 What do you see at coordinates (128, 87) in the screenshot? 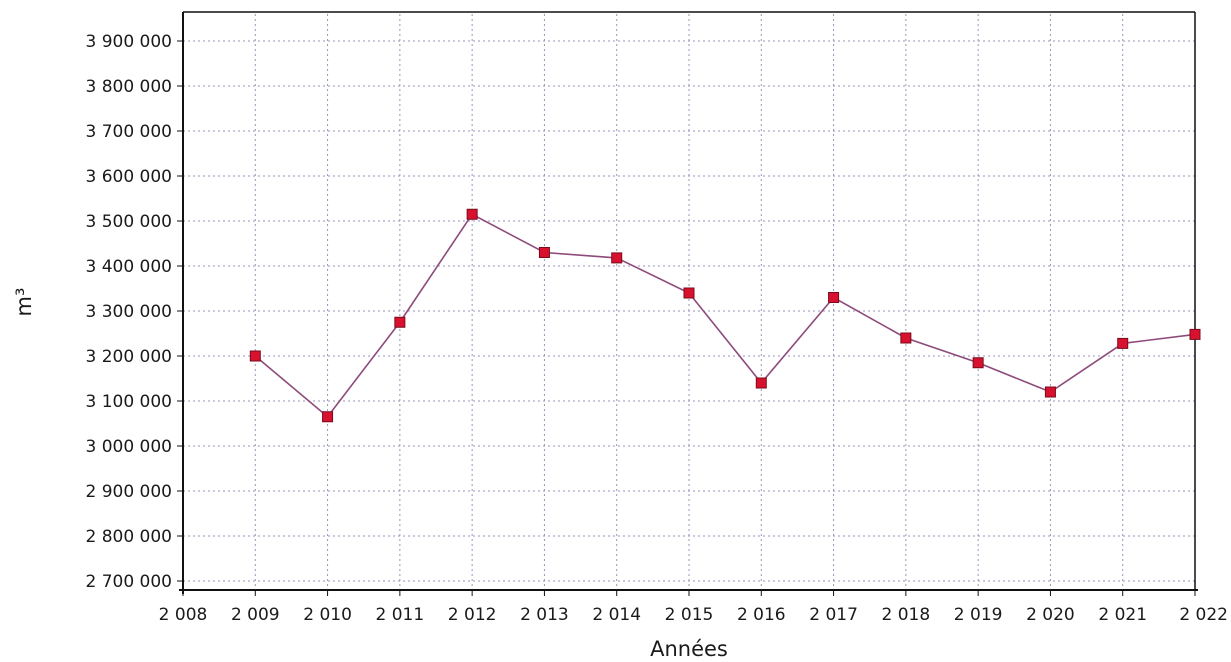
I see `y-tick-label: 3 800 000` at bounding box center [128, 87].